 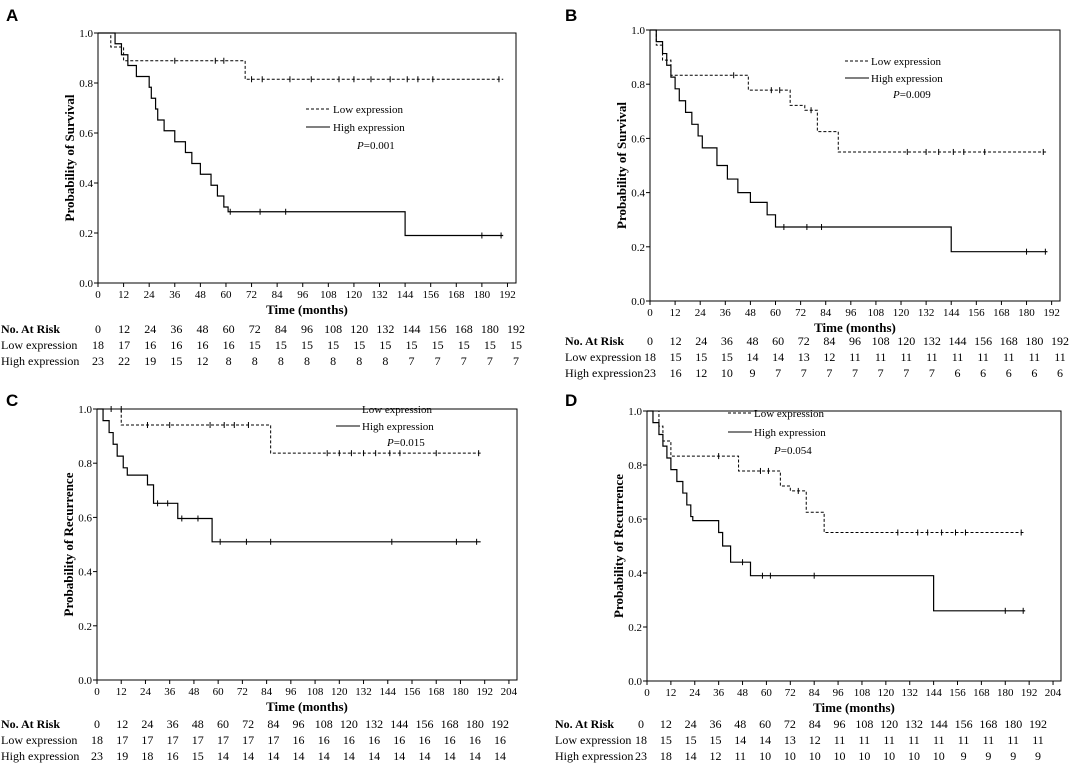 What do you see at coordinates (248, 740) in the screenshot?
I see `risk-count: 17` at bounding box center [248, 740].